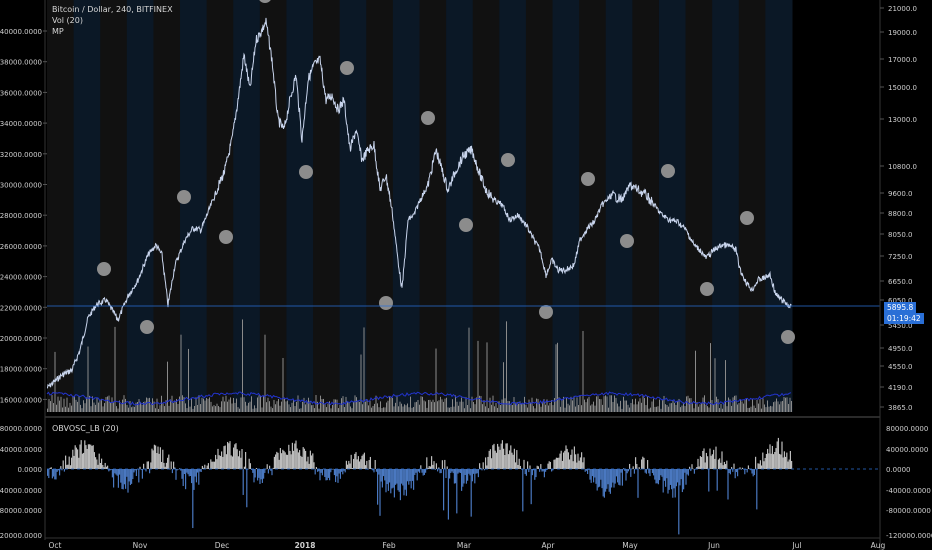  What do you see at coordinates (112, 9) in the screenshot?
I see `symbol-title: Bitcoin / Dollar, 240, BITFINEX` at bounding box center [112, 9].